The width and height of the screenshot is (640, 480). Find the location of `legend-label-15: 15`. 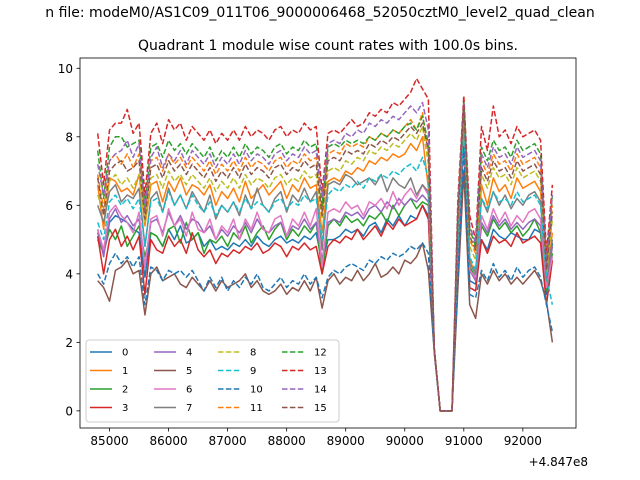

legend-label-15: 15 is located at coordinates (320, 408).